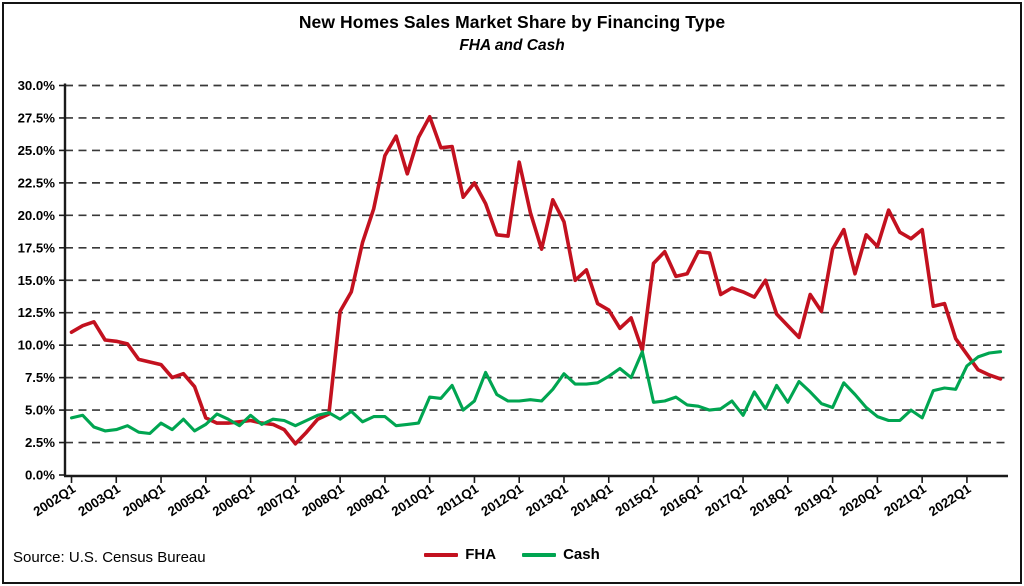  Describe the element at coordinates (37, 215) in the screenshot. I see `y-tick-label: 20.0%` at that location.